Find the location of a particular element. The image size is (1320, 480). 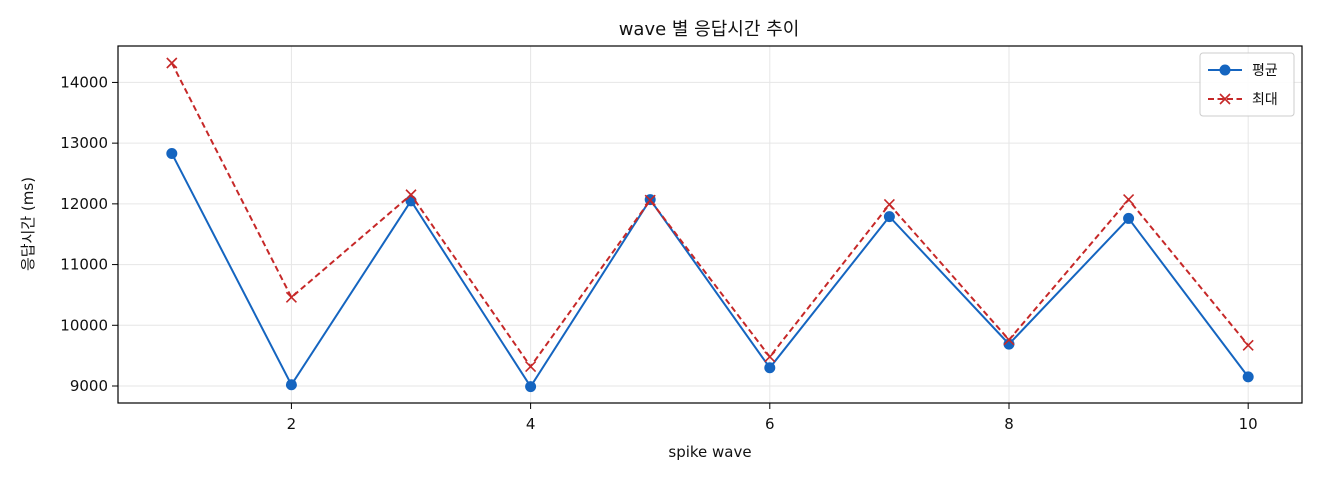

x-tick-label: 4 is located at coordinates (531, 424).